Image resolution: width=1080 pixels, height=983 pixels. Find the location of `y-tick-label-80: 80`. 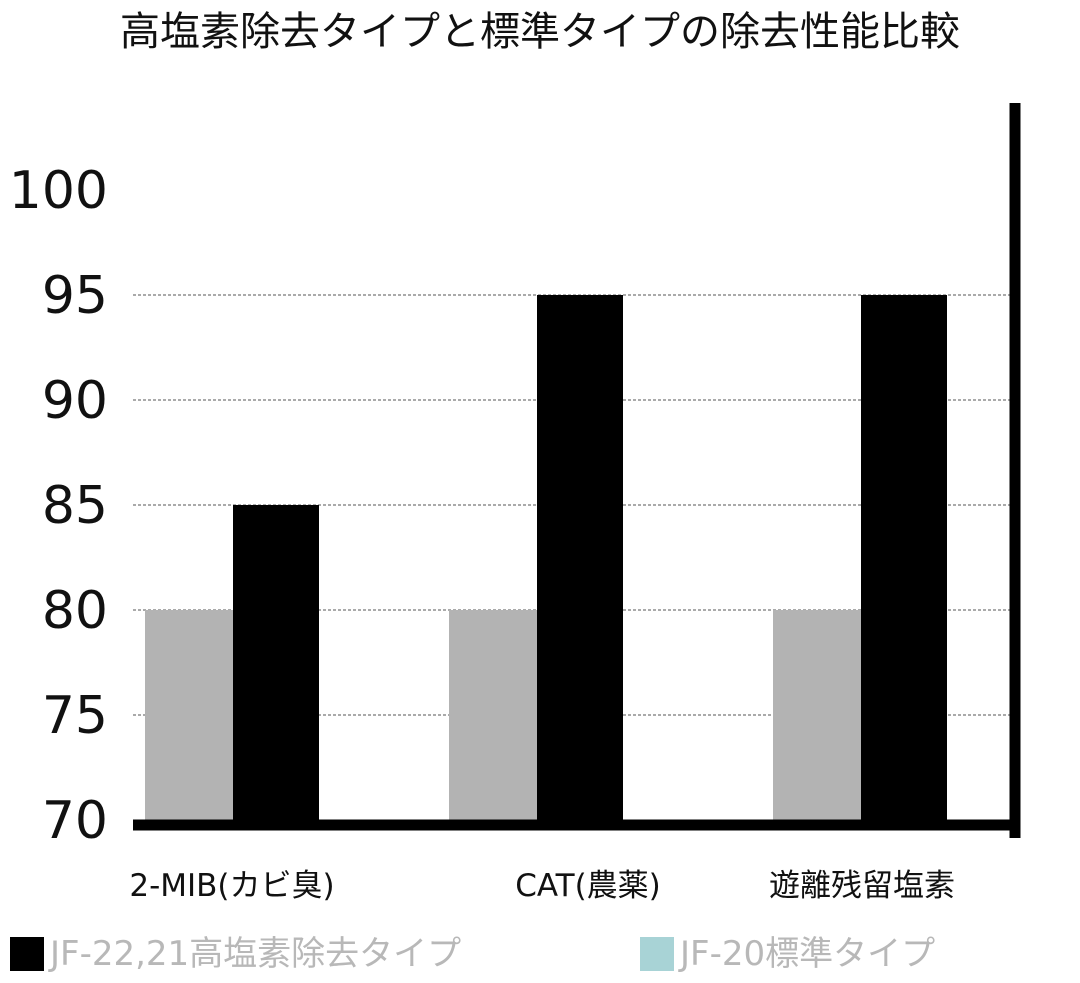

y-tick-label-80: 80 is located at coordinates (75, 611).